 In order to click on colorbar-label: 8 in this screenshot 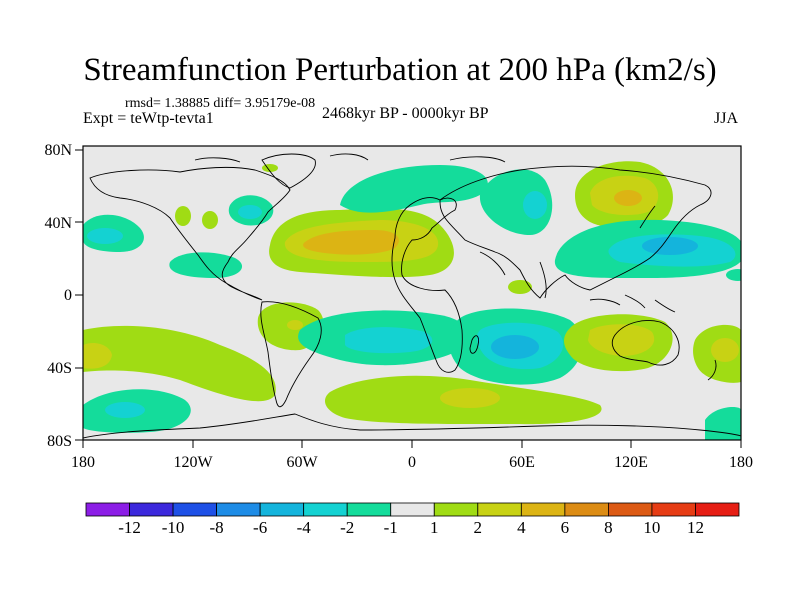, I will do `click(608, 527)`.